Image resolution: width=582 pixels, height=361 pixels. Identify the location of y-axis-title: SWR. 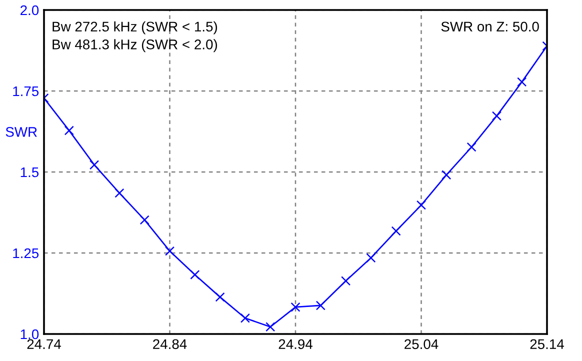
(21, 132).